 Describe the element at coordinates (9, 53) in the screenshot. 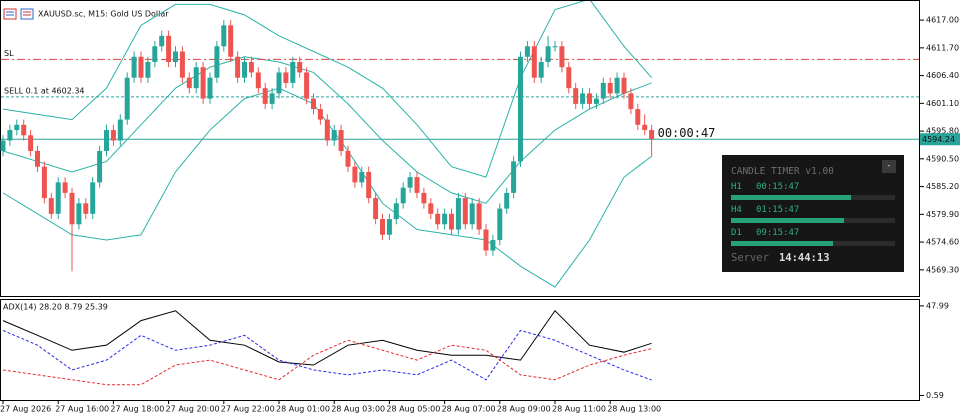

I see `level-label: SL` at that location.